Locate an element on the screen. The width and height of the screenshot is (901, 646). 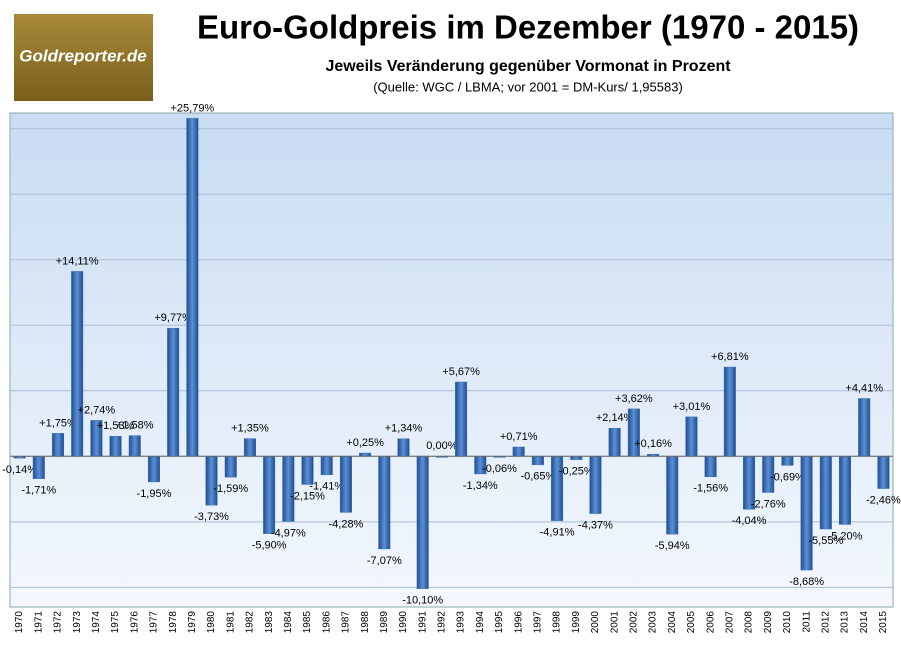
logo: Goldreporter.de is located at coordinates (83, 55).